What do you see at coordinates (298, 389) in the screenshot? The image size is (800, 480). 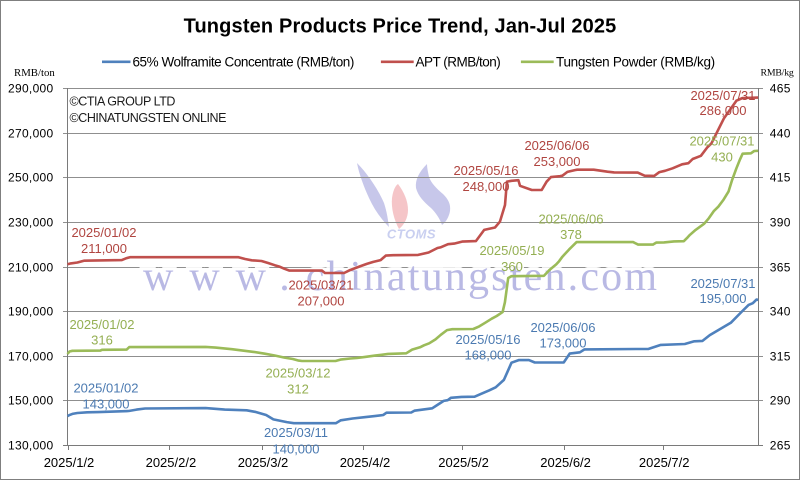 I see `svg-text: 312` at bounding box center [298, 389].